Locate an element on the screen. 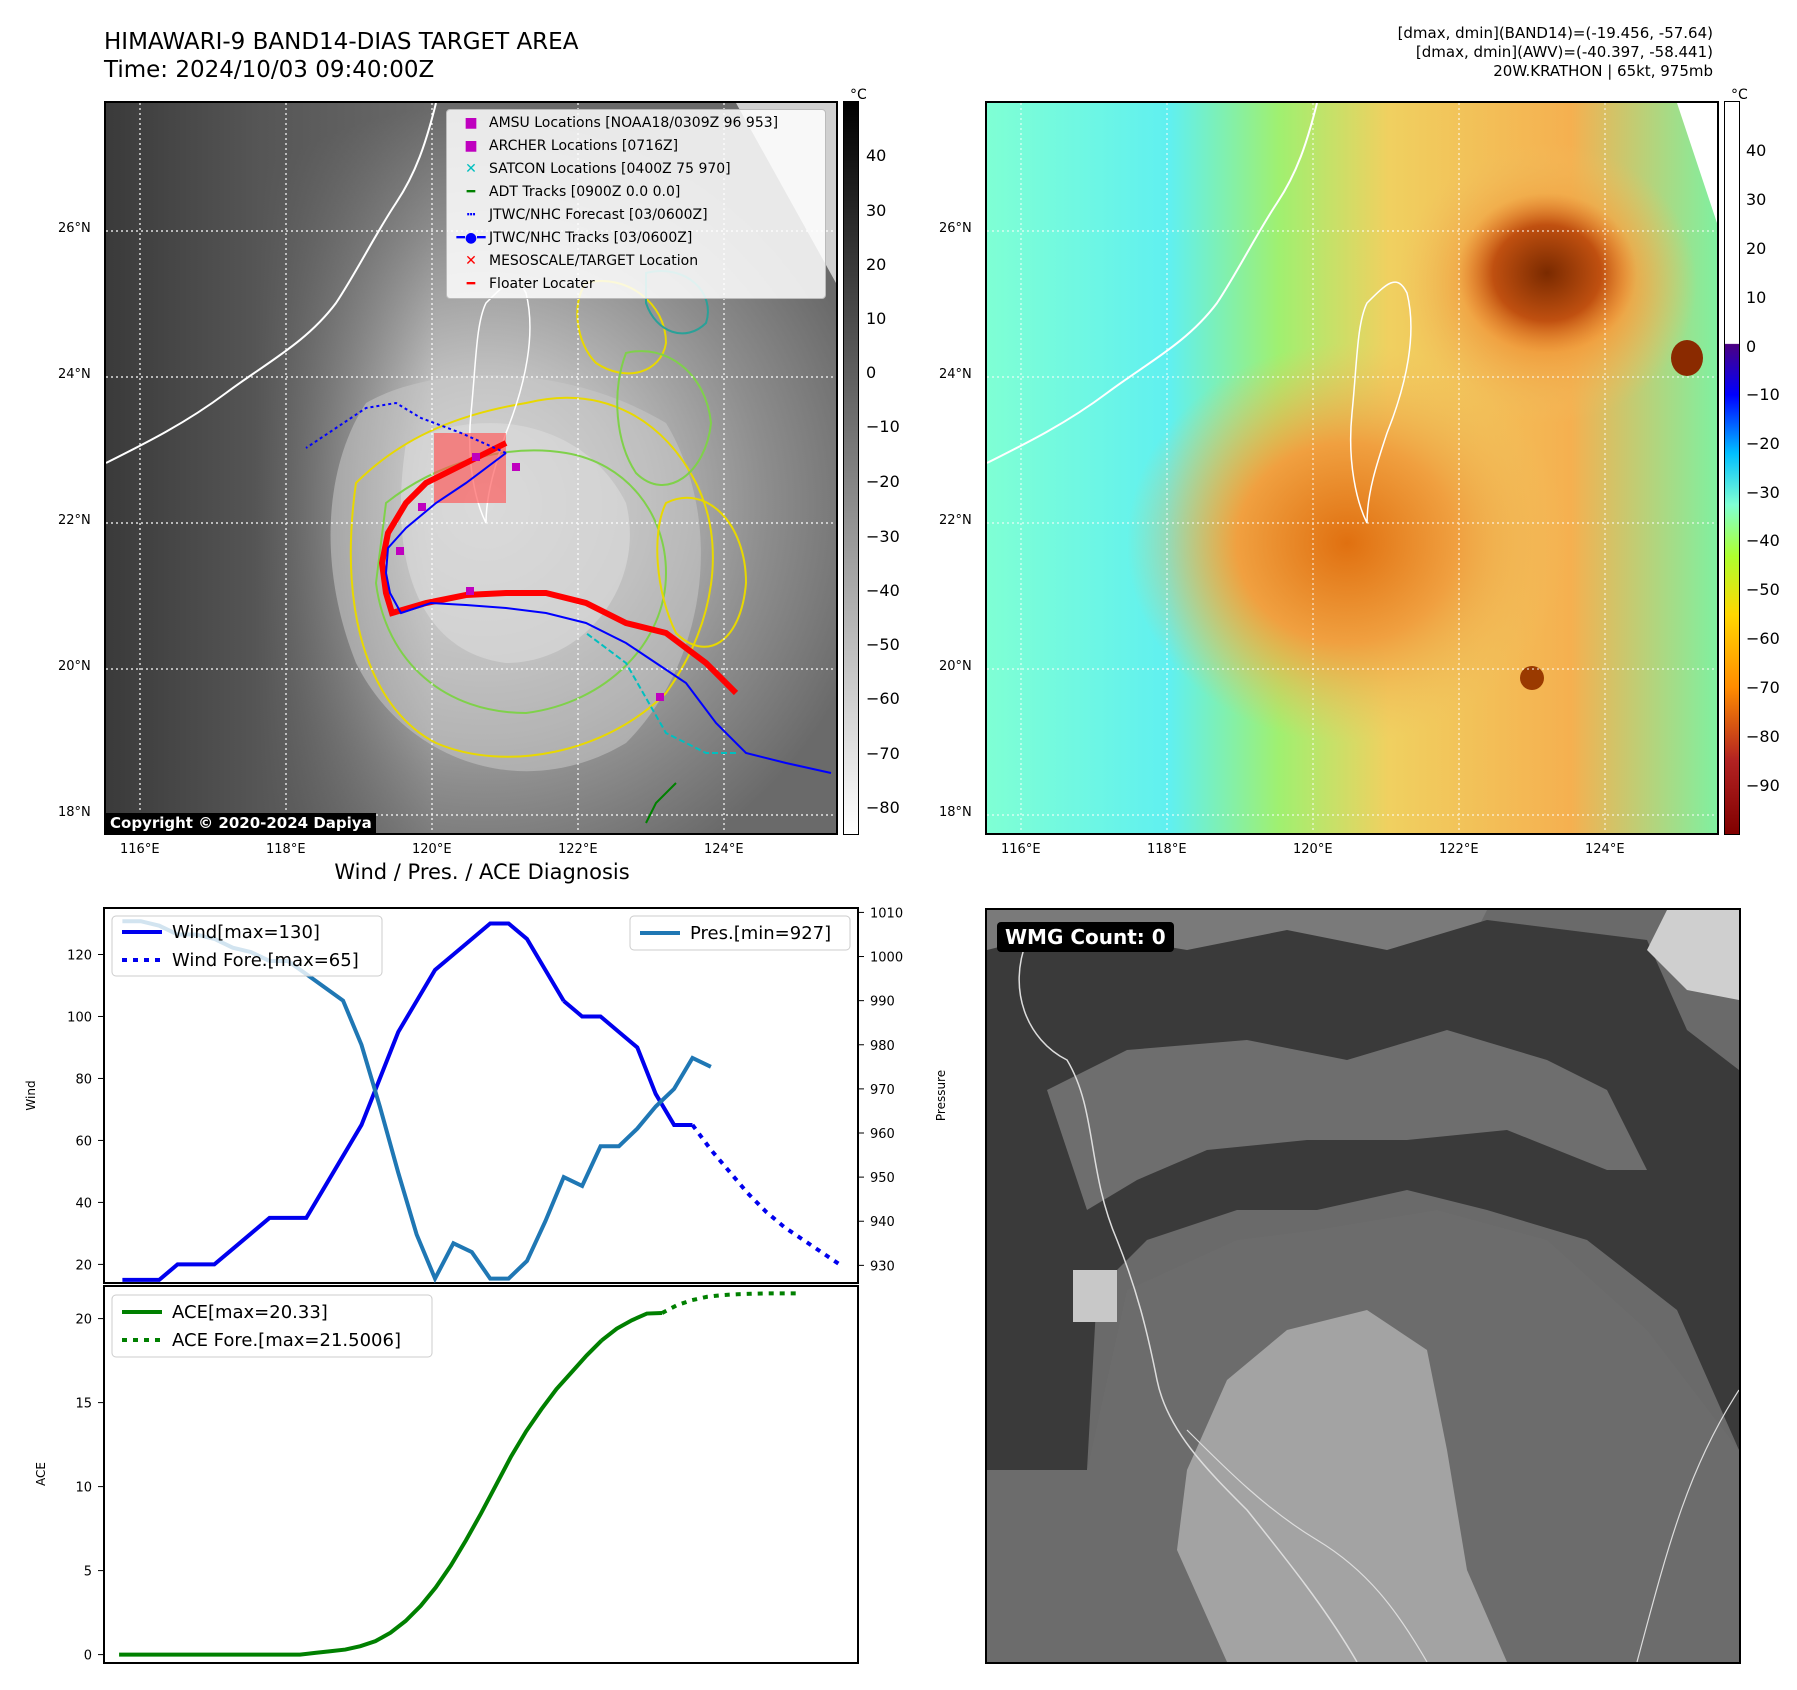 This screenshot has height=1690, width=1797. wind-forecast-legend-label: Wind Fore.[max=65] is located at coordinates (265, 960).